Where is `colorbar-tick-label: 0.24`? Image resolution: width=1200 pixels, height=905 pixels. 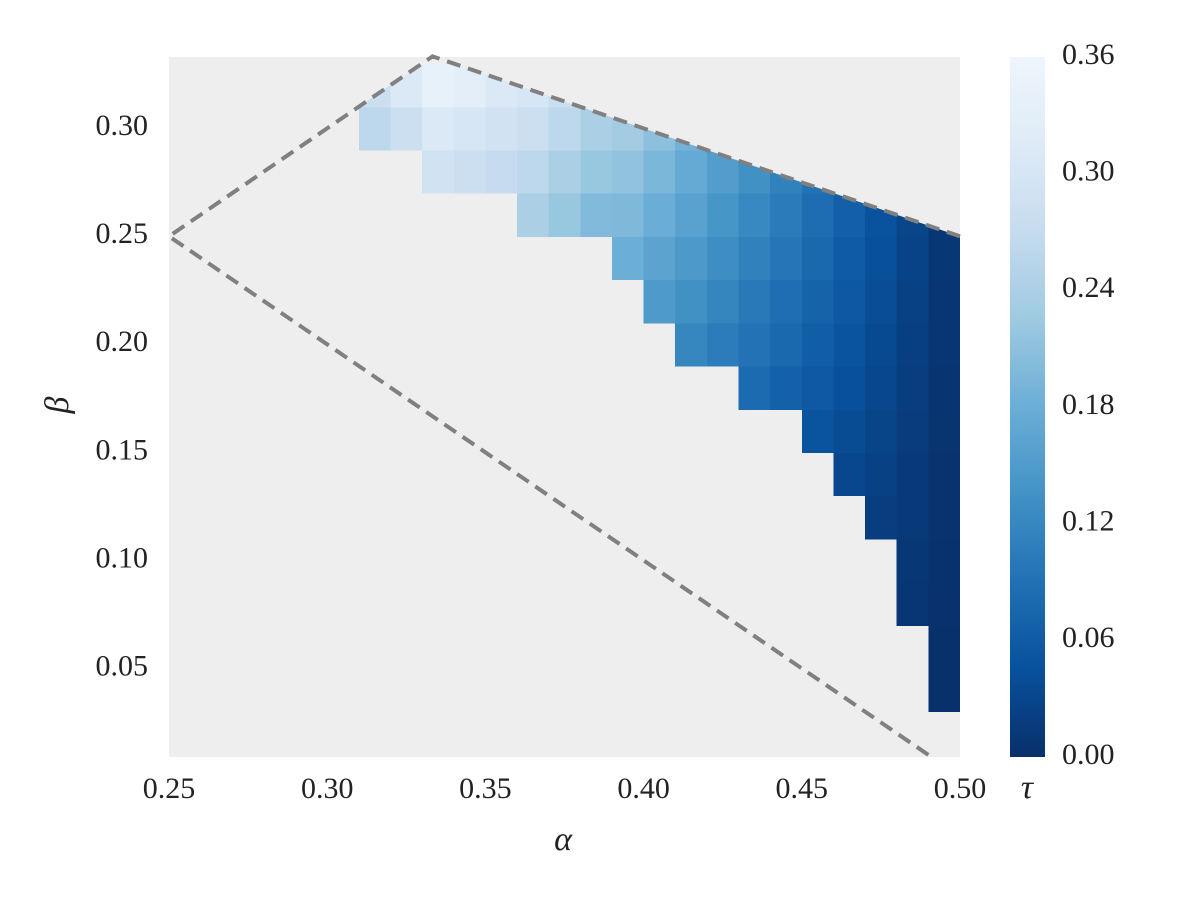
colorbar-tick-label: 0.24 is located at coordinates (1088, 287).